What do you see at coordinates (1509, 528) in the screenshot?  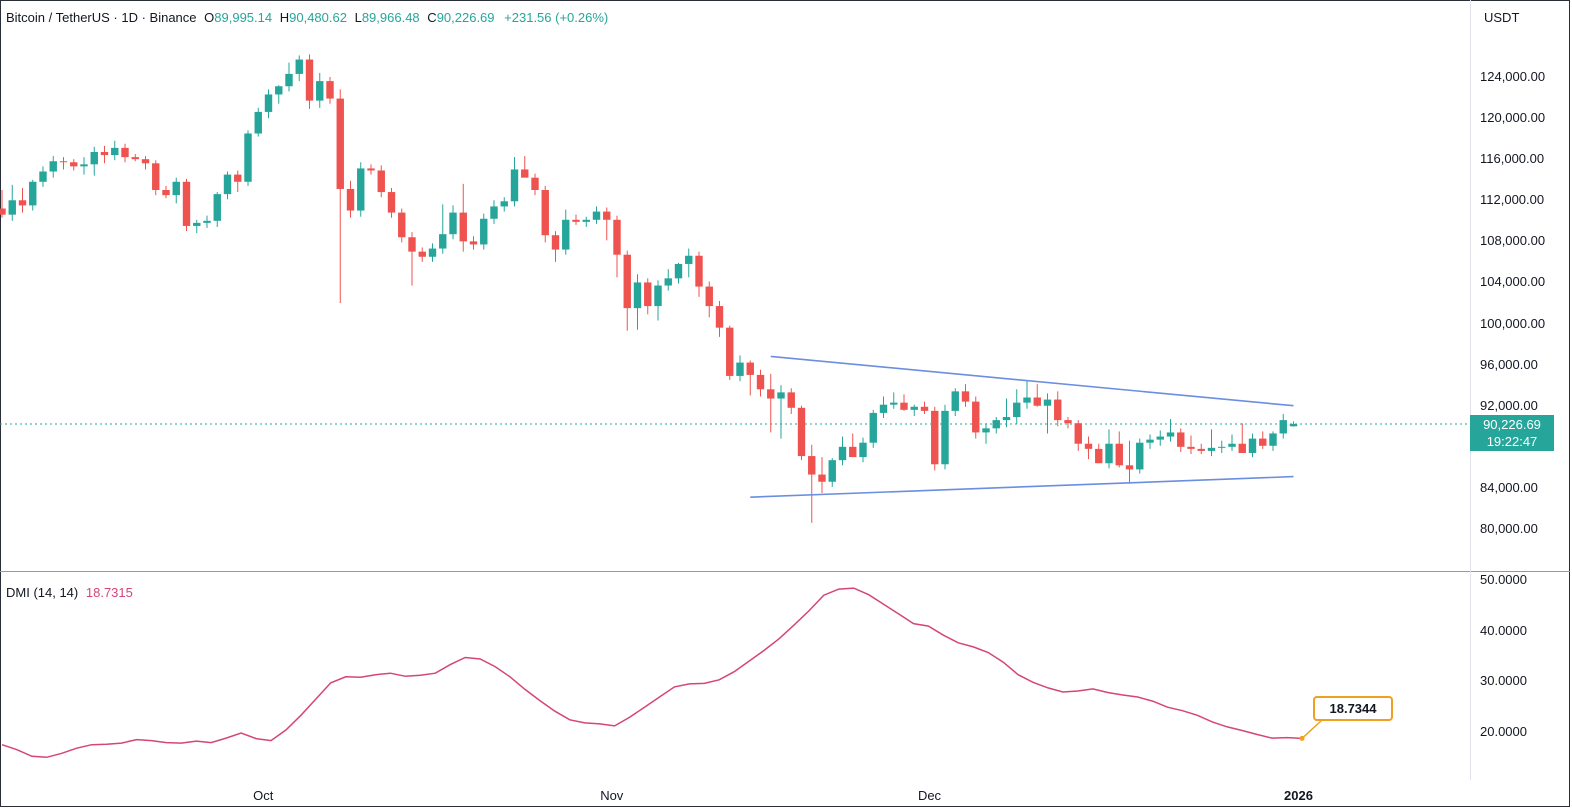 I see `price-tick-label: 80,000.00` at bounding box center [1509, 528].